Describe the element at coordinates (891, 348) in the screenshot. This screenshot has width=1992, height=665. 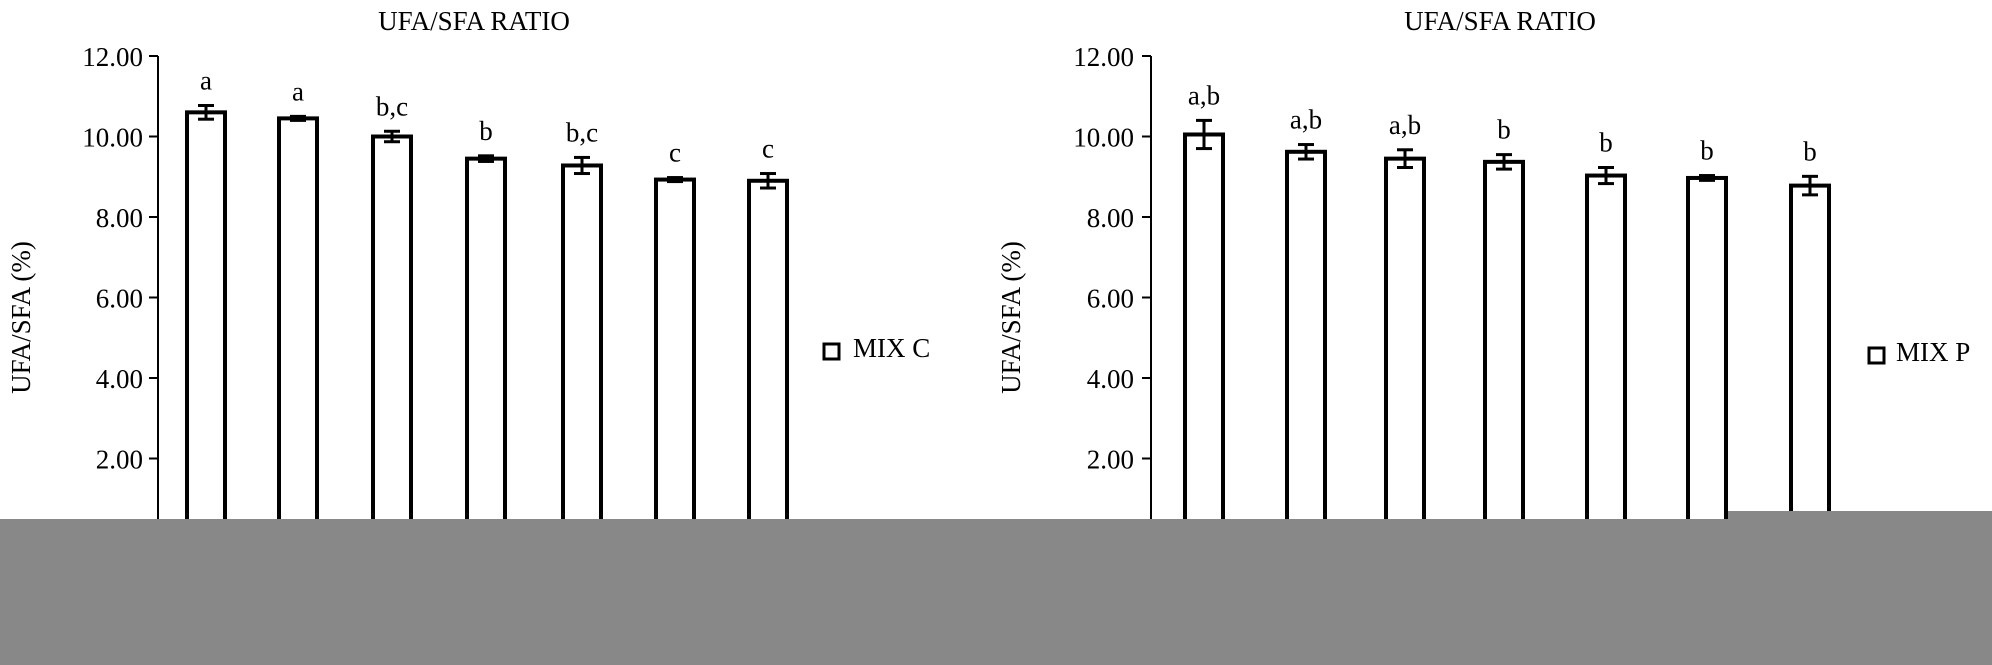
I see `legend-label: MIX C` at that location.